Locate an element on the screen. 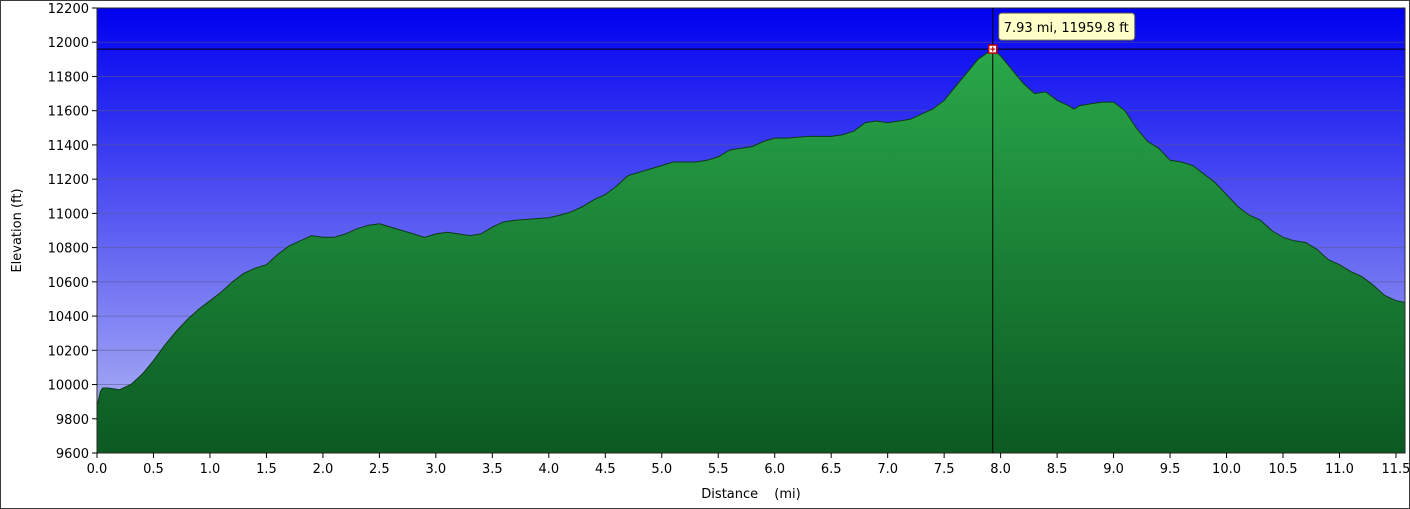 This screenshot has width=1410, height=509. x-tick-label: 8.0 is located at coordinates (1000, 469).